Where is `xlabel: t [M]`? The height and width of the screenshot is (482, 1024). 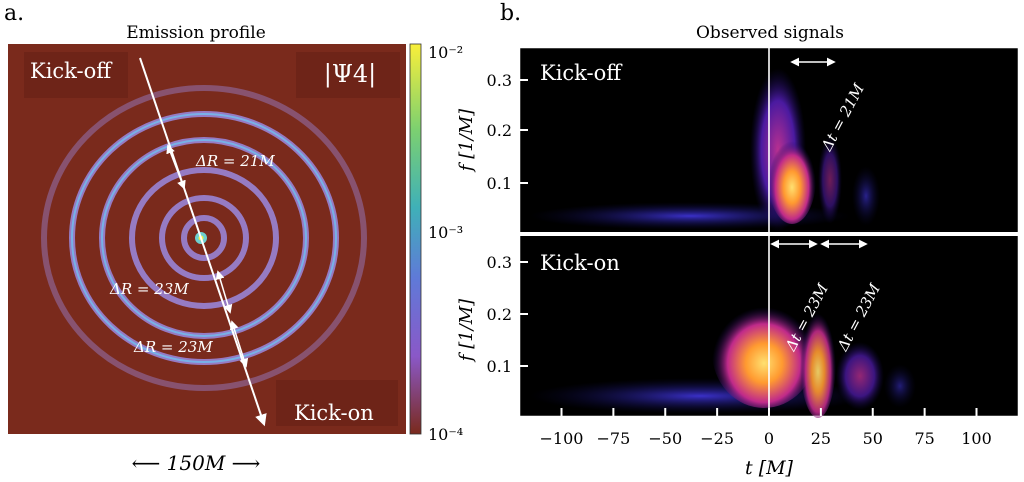 xlabel: t [M] is located at coordinates (769, 468).